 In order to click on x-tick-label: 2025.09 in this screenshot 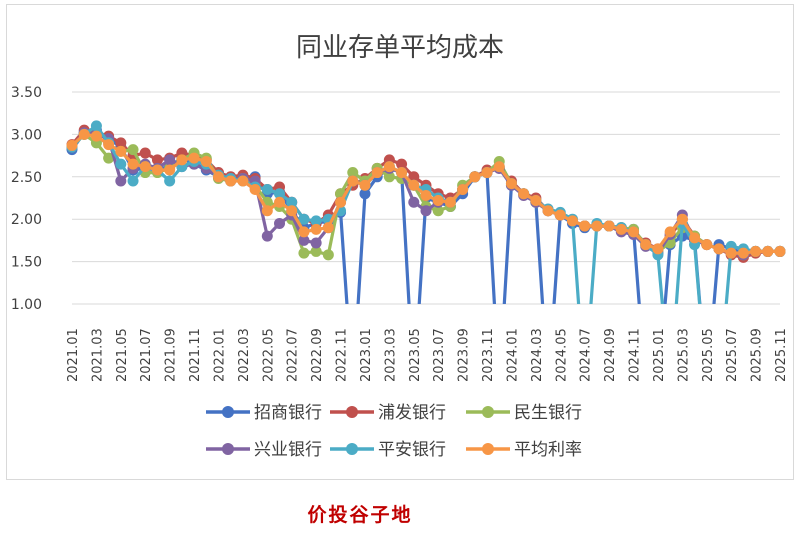, I will do `click(757, 355)`.